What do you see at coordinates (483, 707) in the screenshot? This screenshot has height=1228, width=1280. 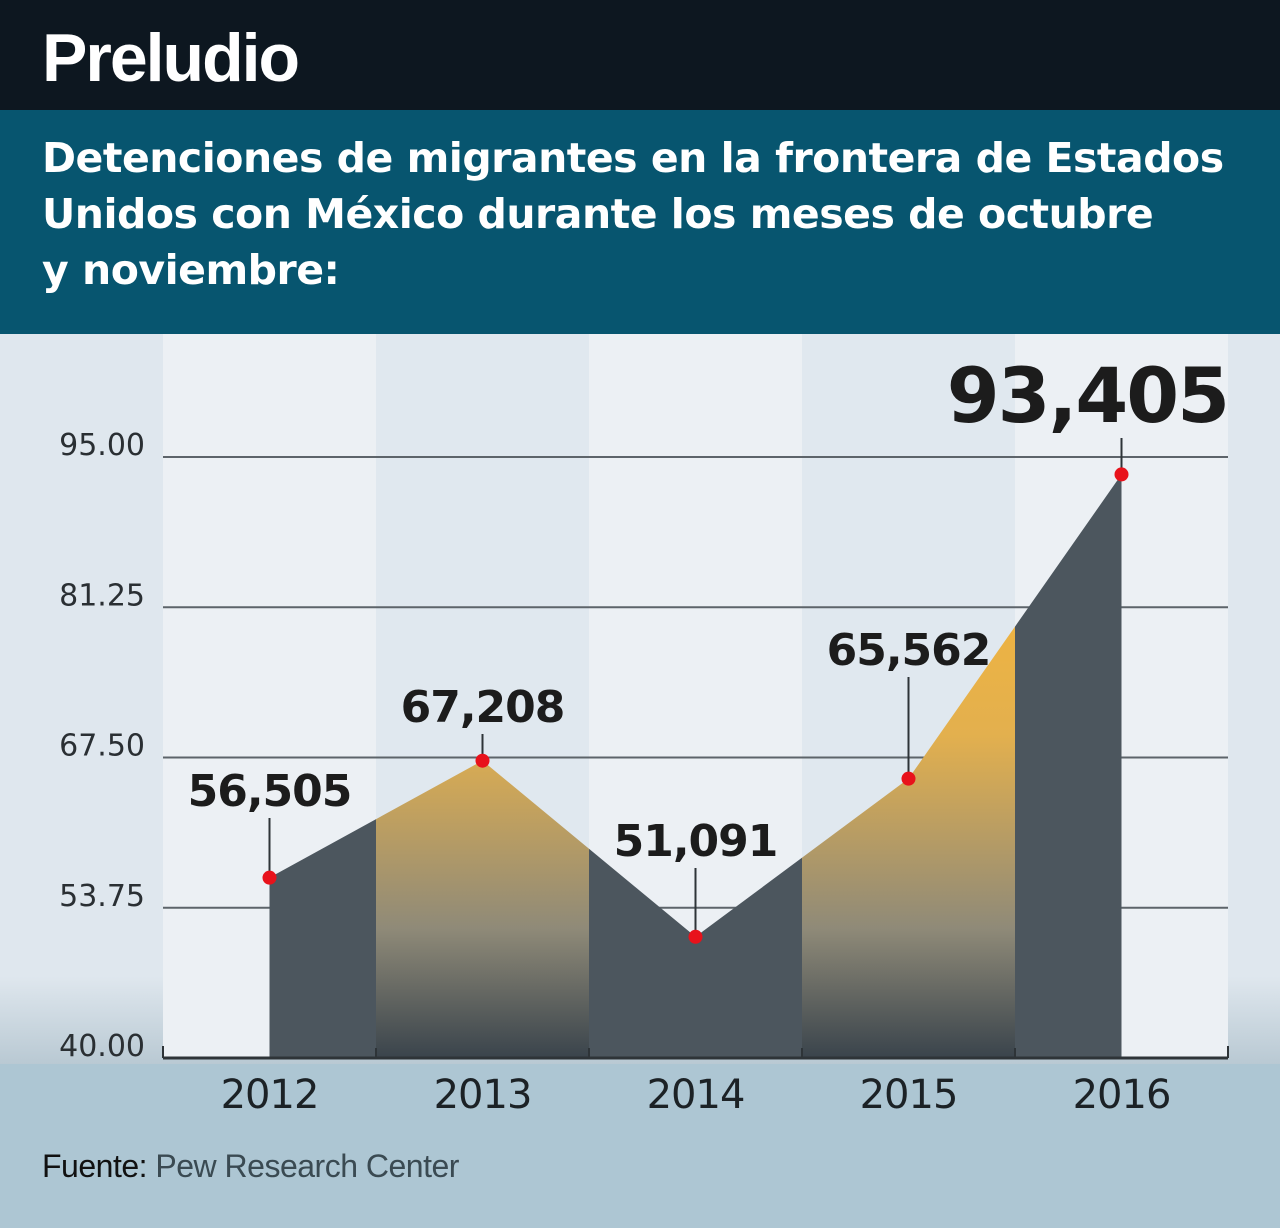 I see `data-label: 67,208` at bounding box center [483, 707].